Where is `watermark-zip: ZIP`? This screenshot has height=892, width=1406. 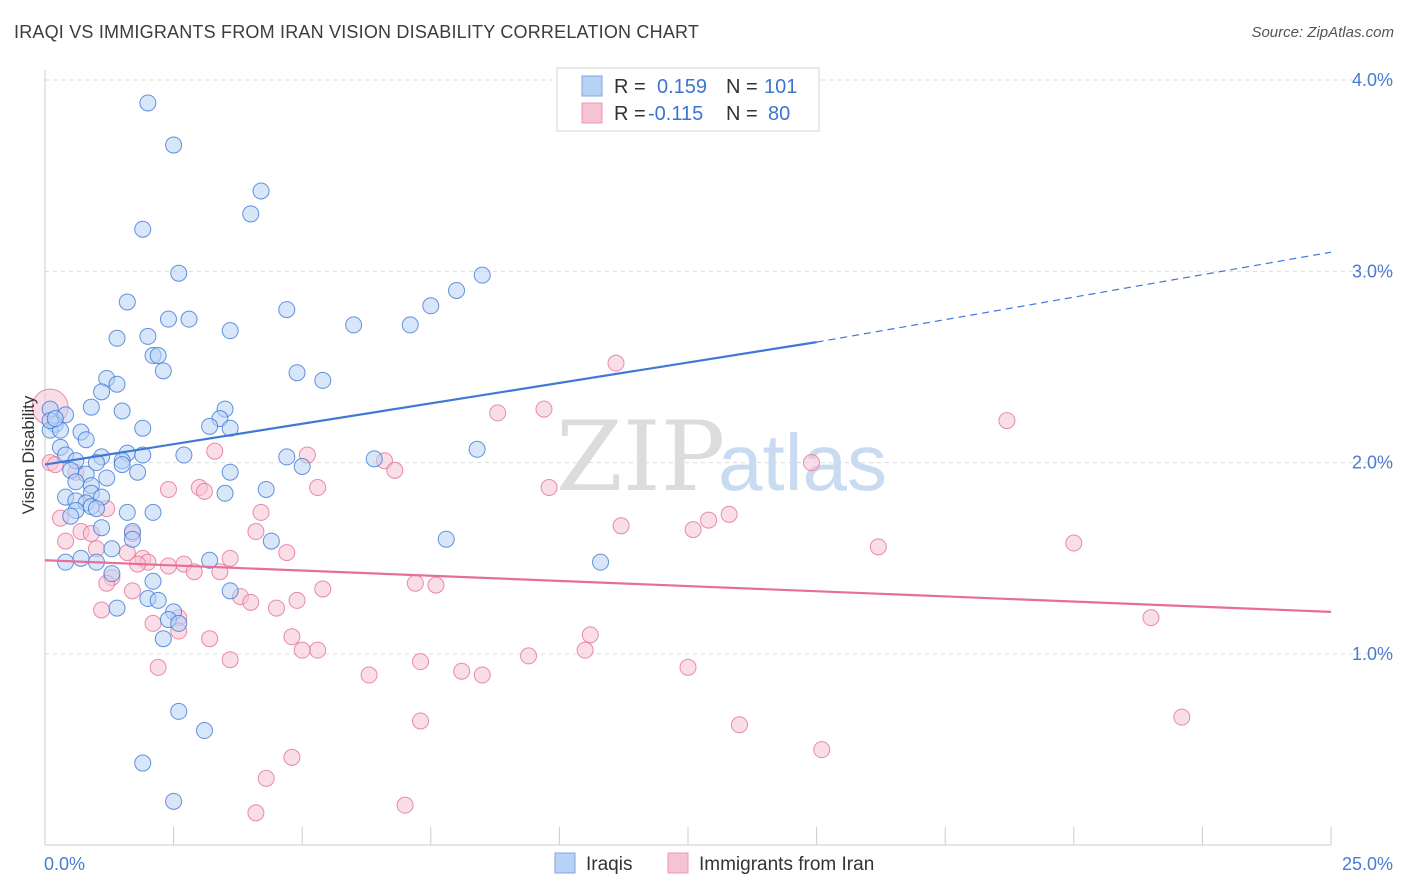
watermark-zip: ZIP is located at coordinates (640, 457).